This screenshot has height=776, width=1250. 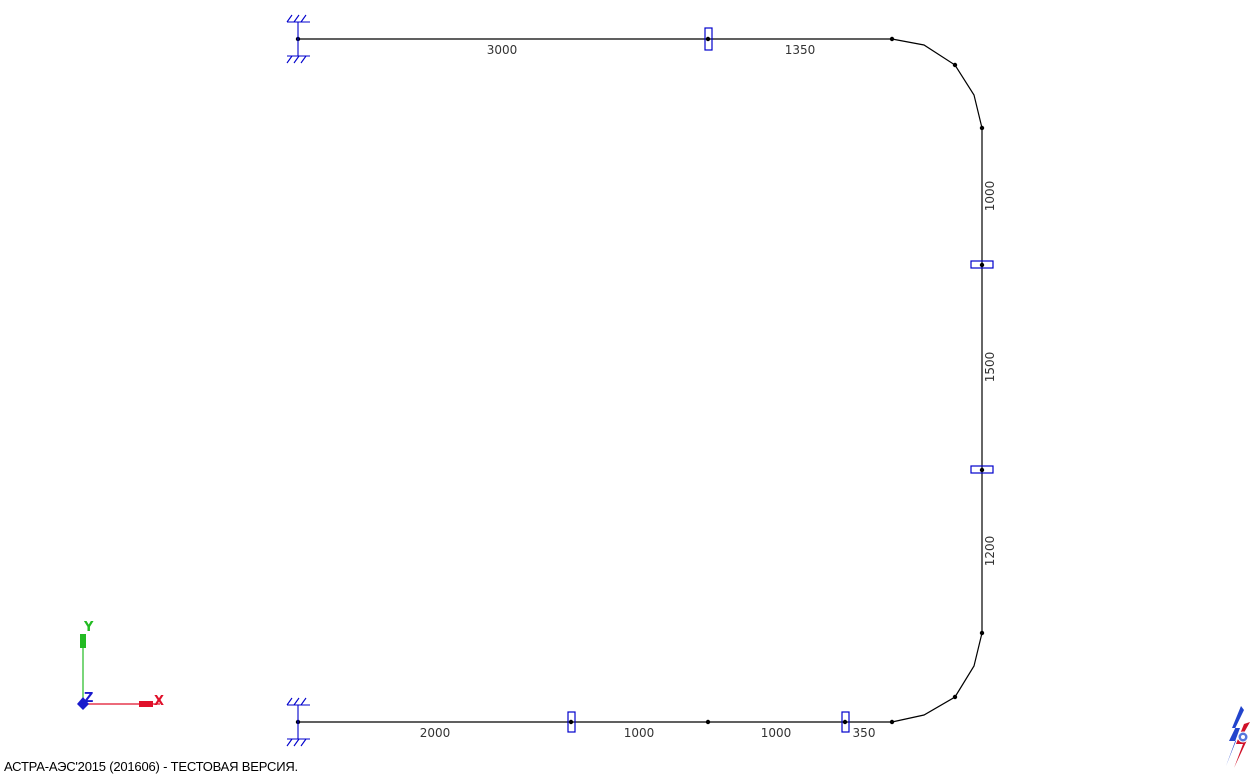 I want to click on dim-label-bottom-4: 350, so click(x=864, y=733).